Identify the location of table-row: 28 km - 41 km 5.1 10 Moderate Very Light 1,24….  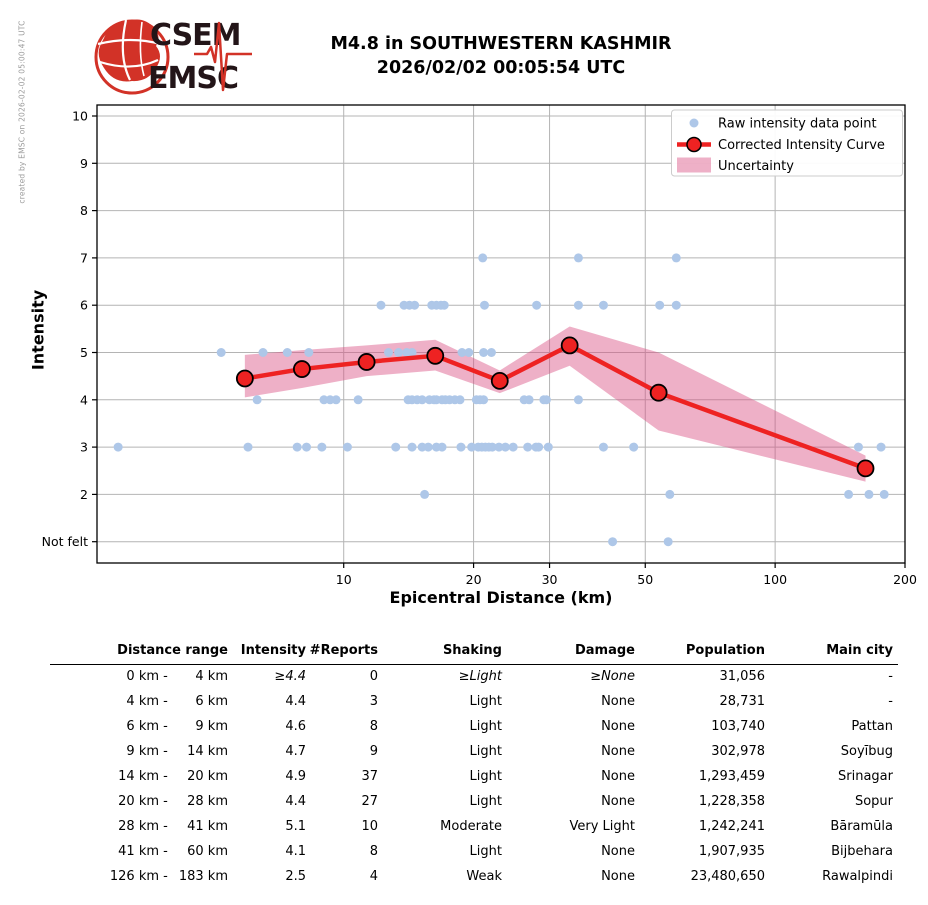
(464, 826).